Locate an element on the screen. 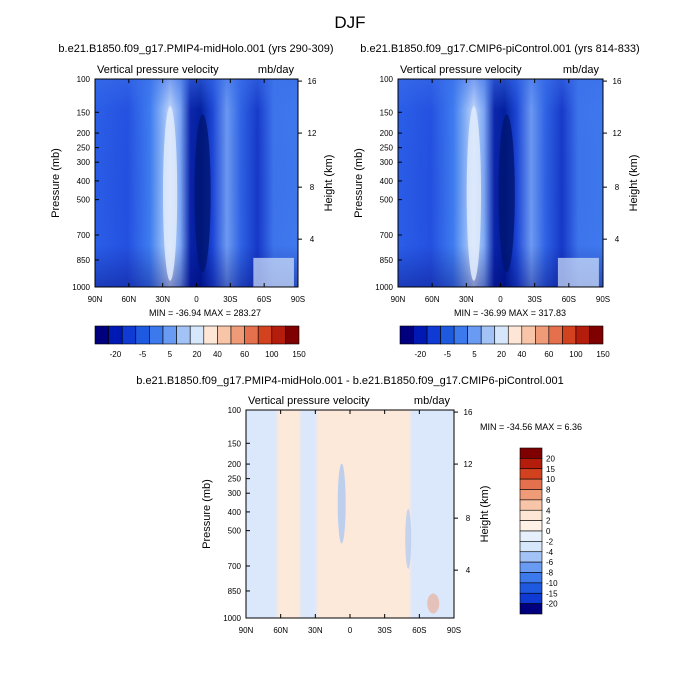 This screenshot has height=700, width=700. colorbar: -20 -5 5 20 40 60 100 150 is located at coordinates (200, 342).